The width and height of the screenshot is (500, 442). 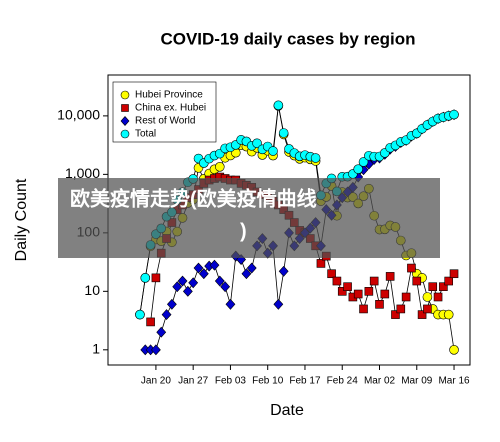 I want to click on overlay-text: ), so click(x=243, y=231).